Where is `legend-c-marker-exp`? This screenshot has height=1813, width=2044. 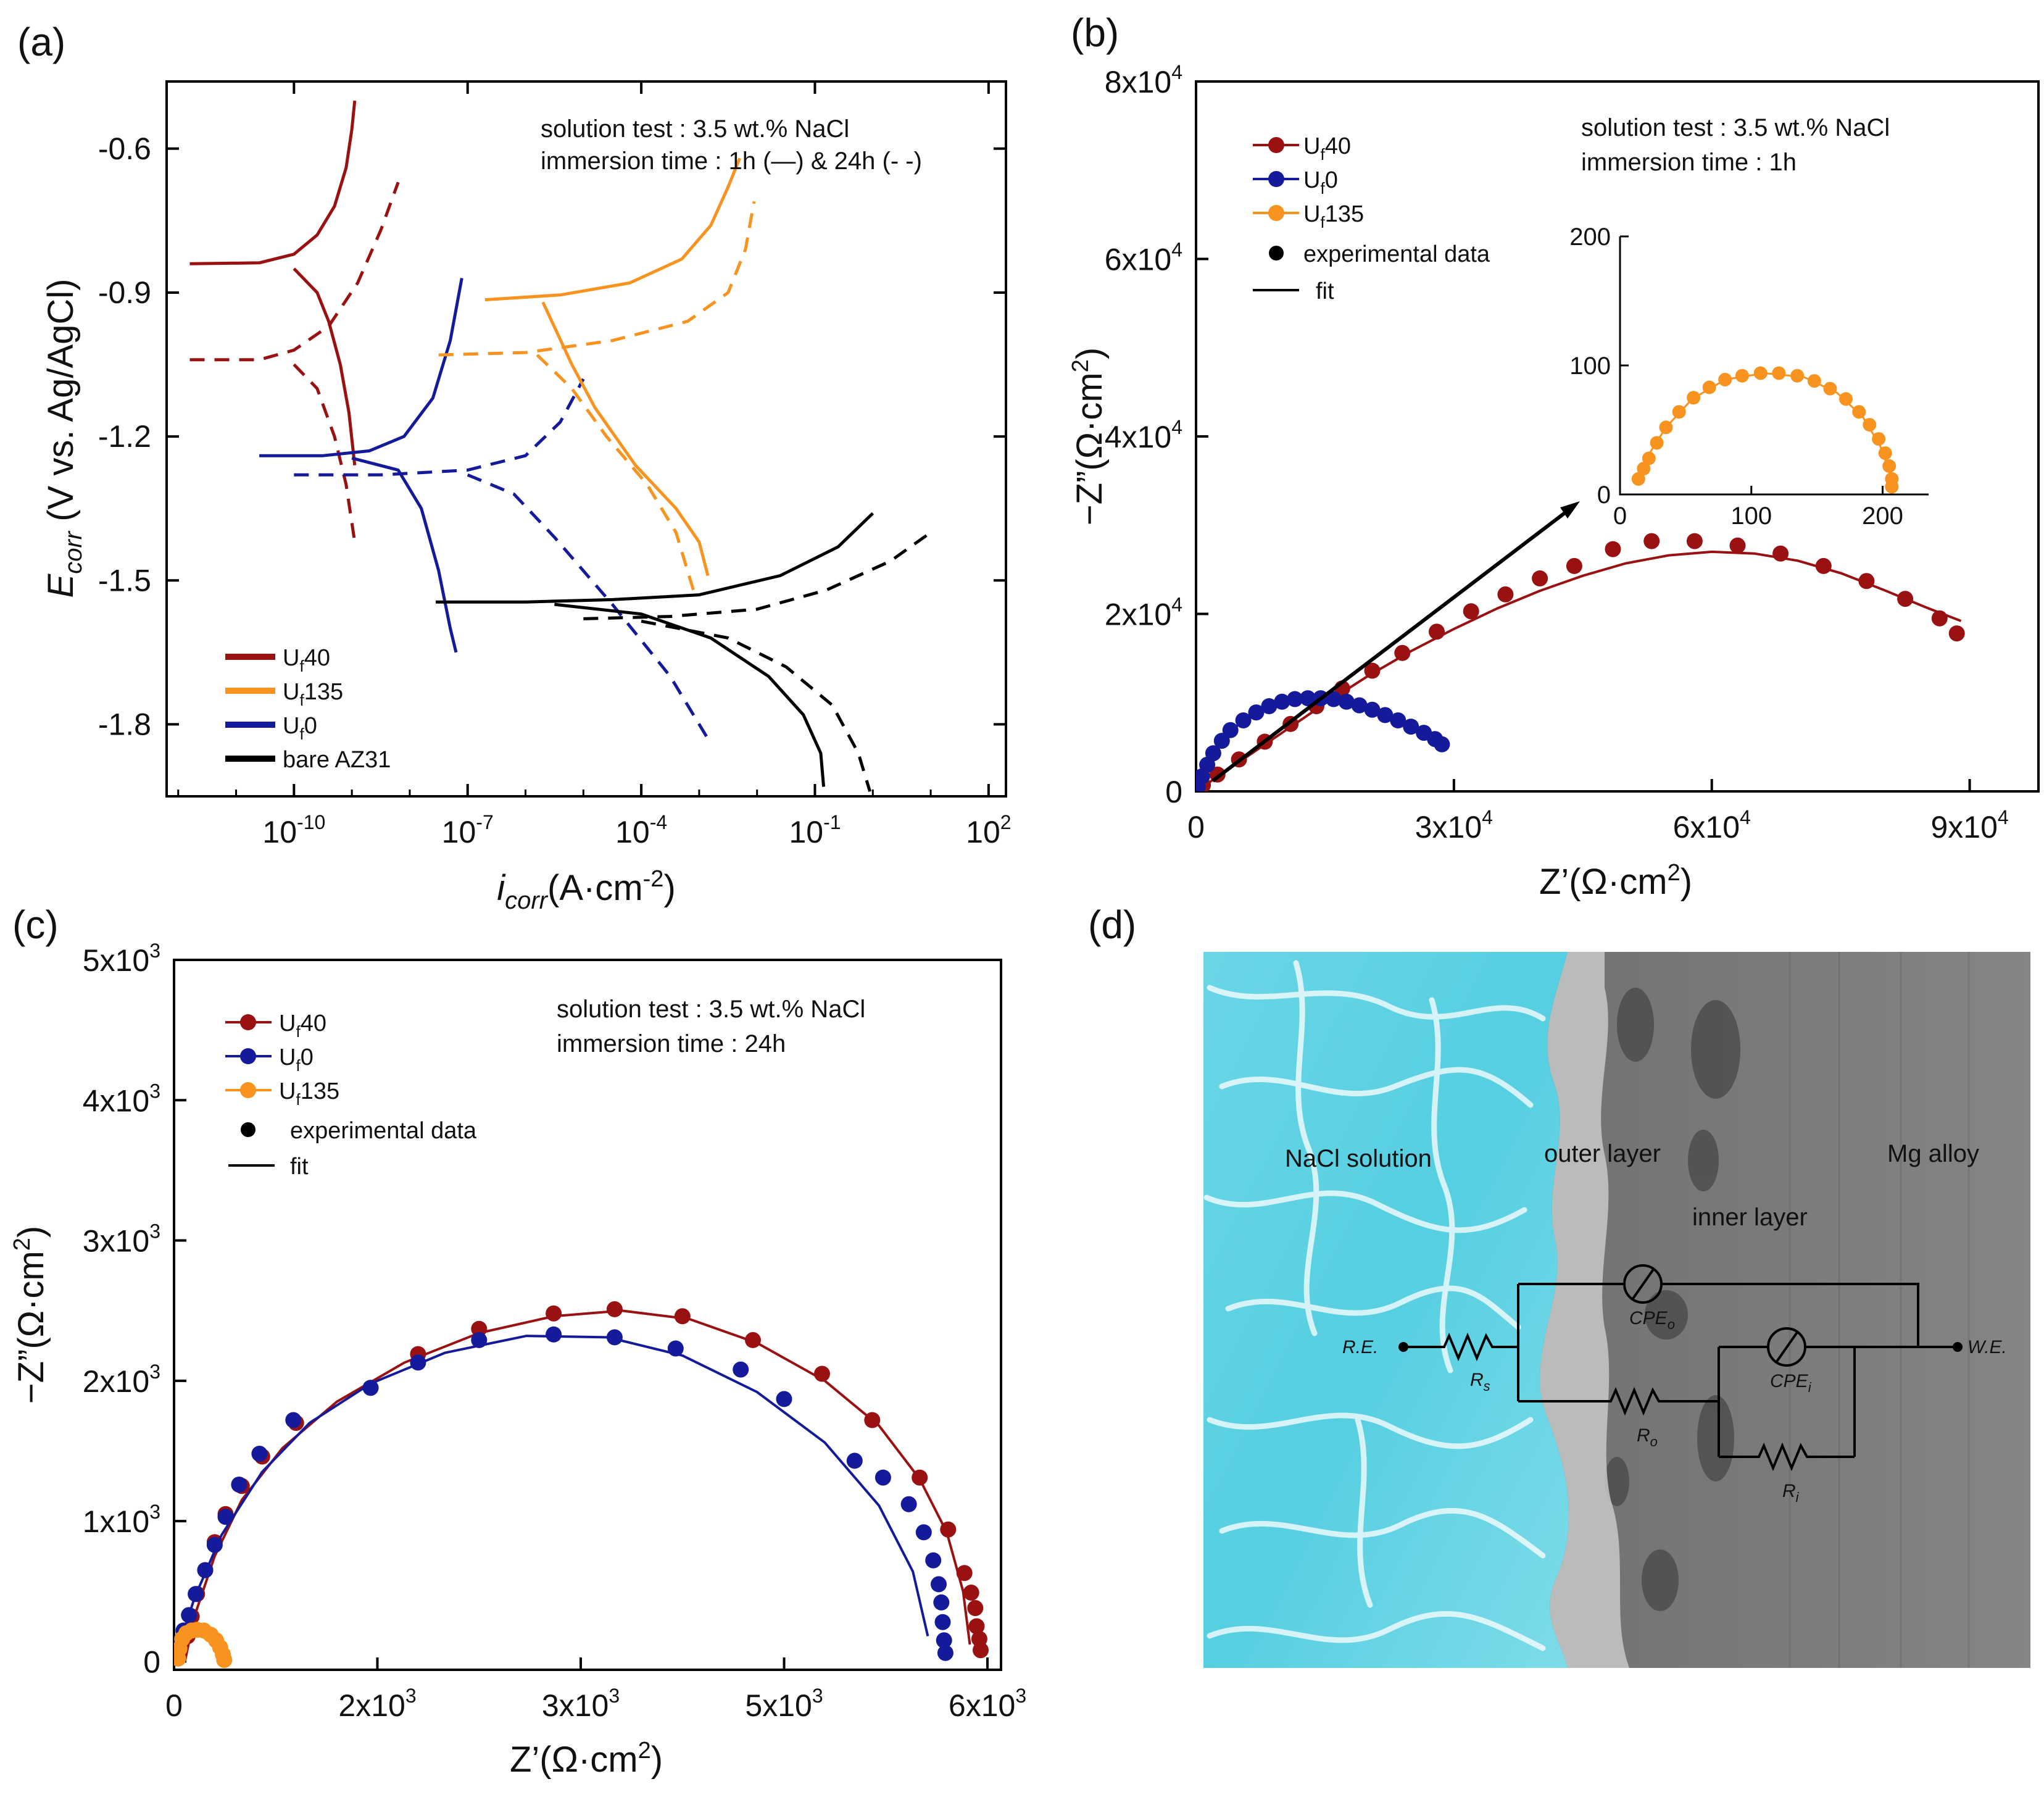 legend-c-marker-exp is located at coordinates (248, 1130).